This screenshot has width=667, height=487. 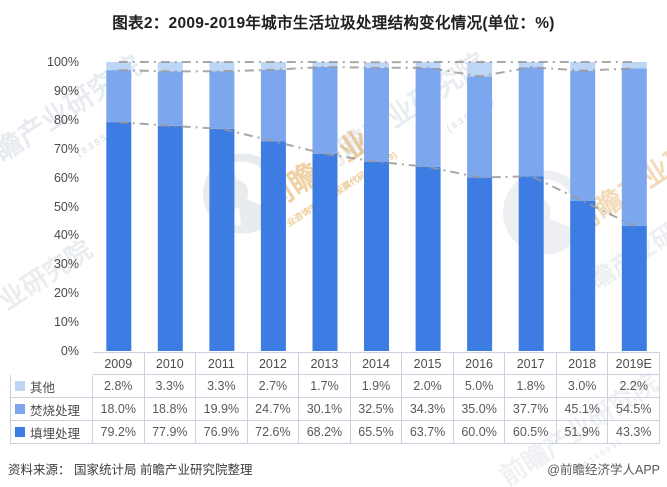 What do you see at coordinates (51, 363) in the screenshot?
I see `table-corner-cell` at bounding box center [51, 363].